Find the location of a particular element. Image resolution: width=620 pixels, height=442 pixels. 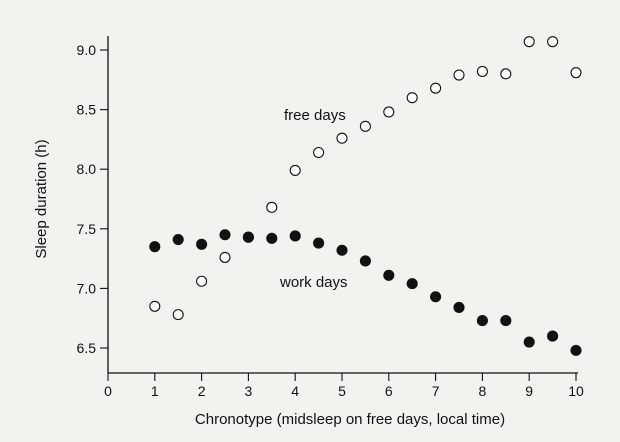

series-label-work-days: work days is located at coordinates (313, 282).